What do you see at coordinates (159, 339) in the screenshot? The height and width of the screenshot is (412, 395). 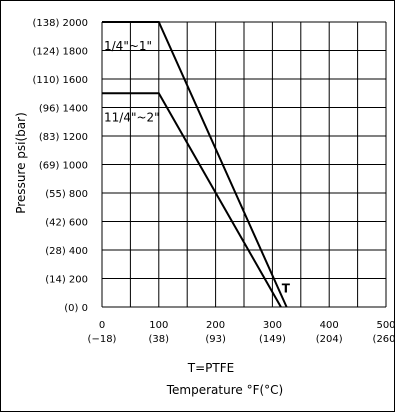 I see `x-tick-label-c: (38)` at bounding box center [159, 339].